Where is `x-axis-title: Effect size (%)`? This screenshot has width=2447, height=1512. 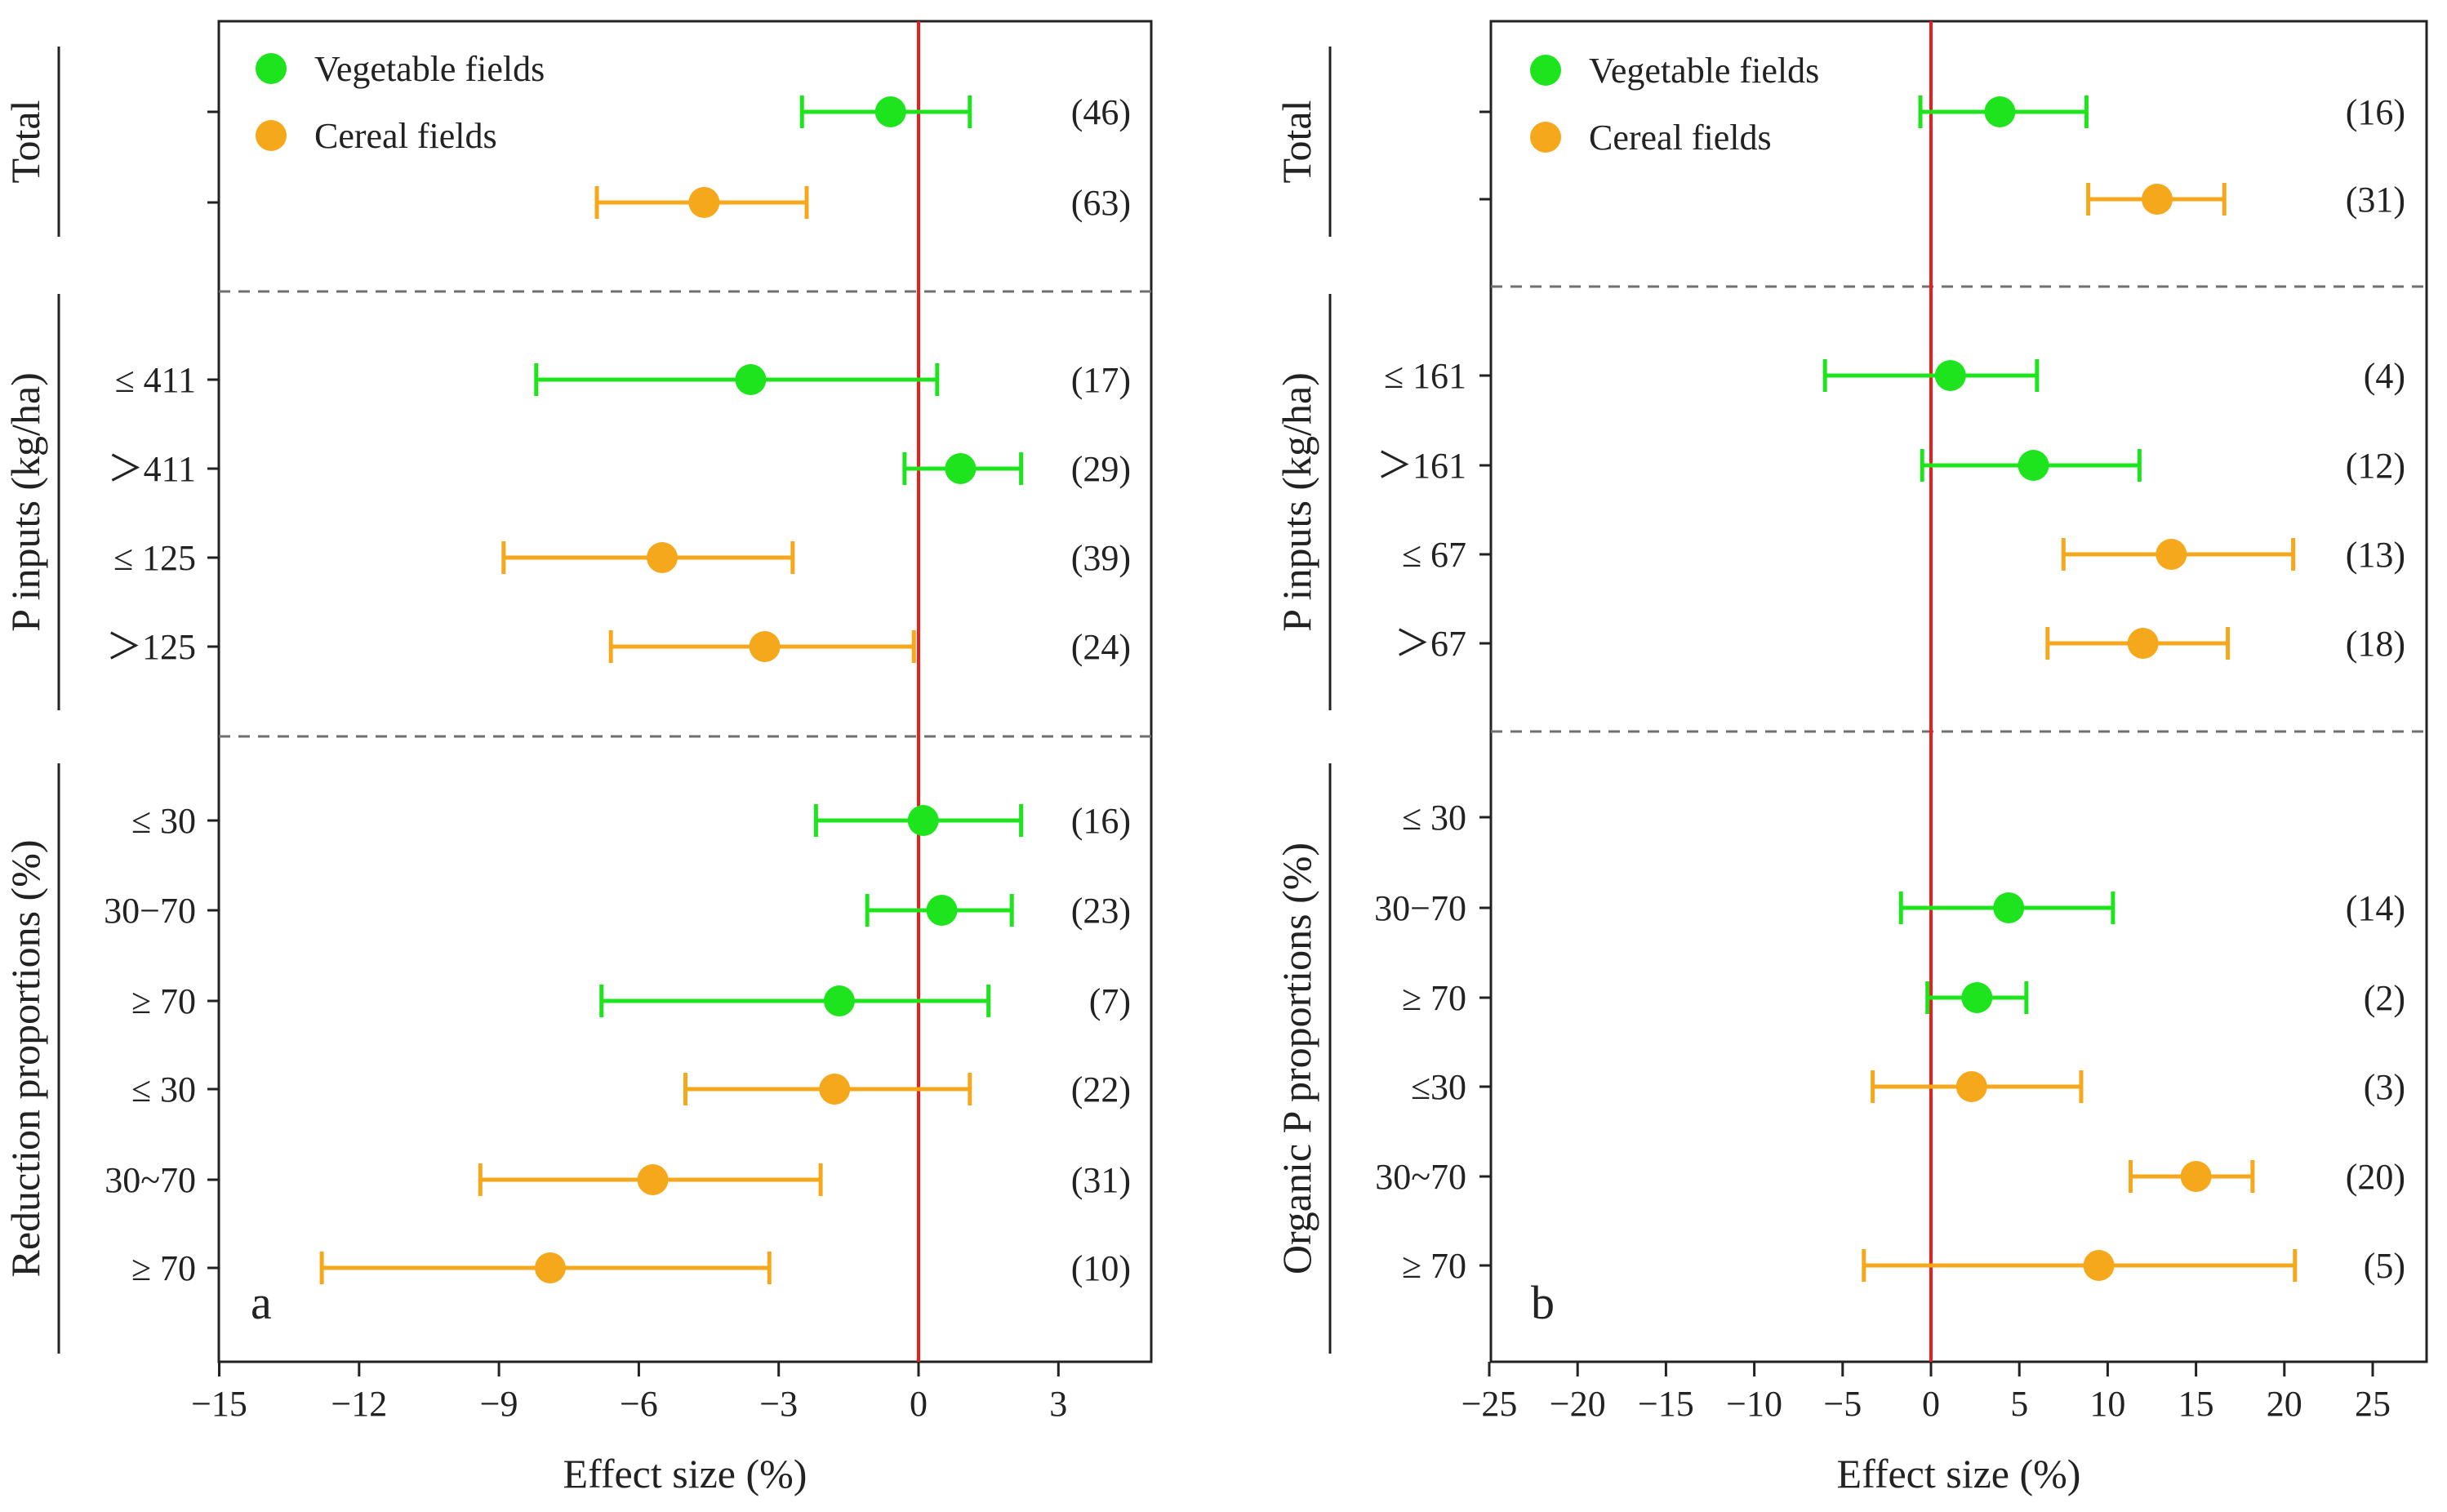
x-axis-title: Effect size (%) is located at coordinates (1959, 1473).